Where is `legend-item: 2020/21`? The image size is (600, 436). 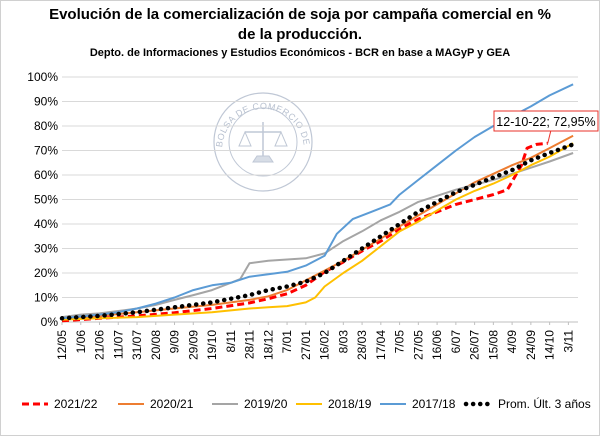 legend-item: 2020/21 is located at coordinates (156, 404).